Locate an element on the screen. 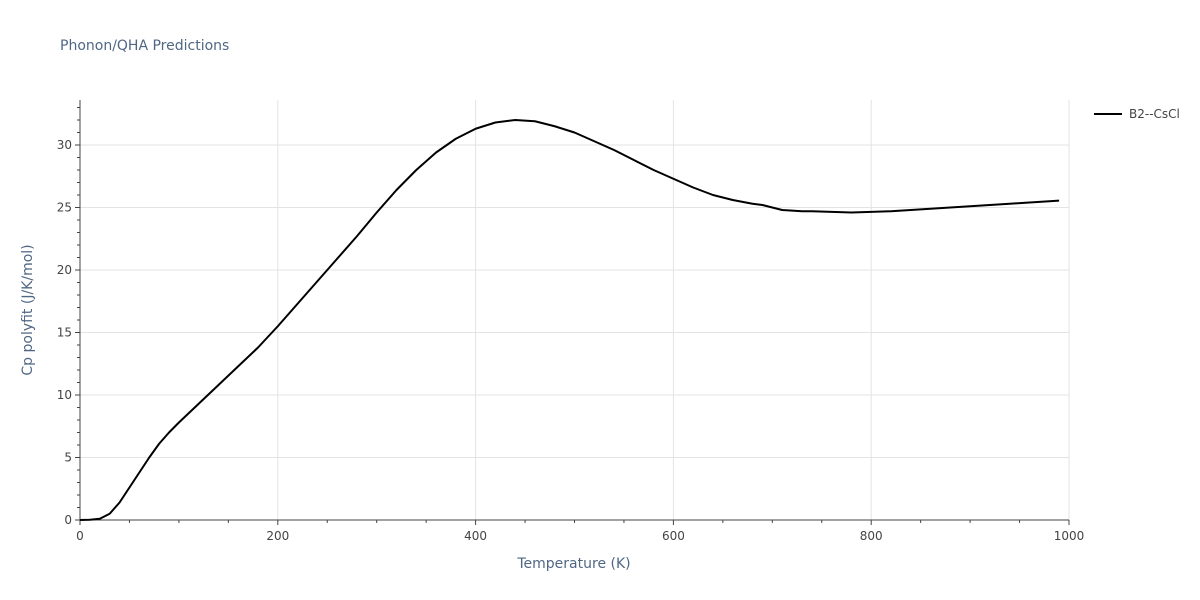 The width and height of the screenshot is (1200, 600). x-tick-label: 800 is located at coordinates (871, 536).